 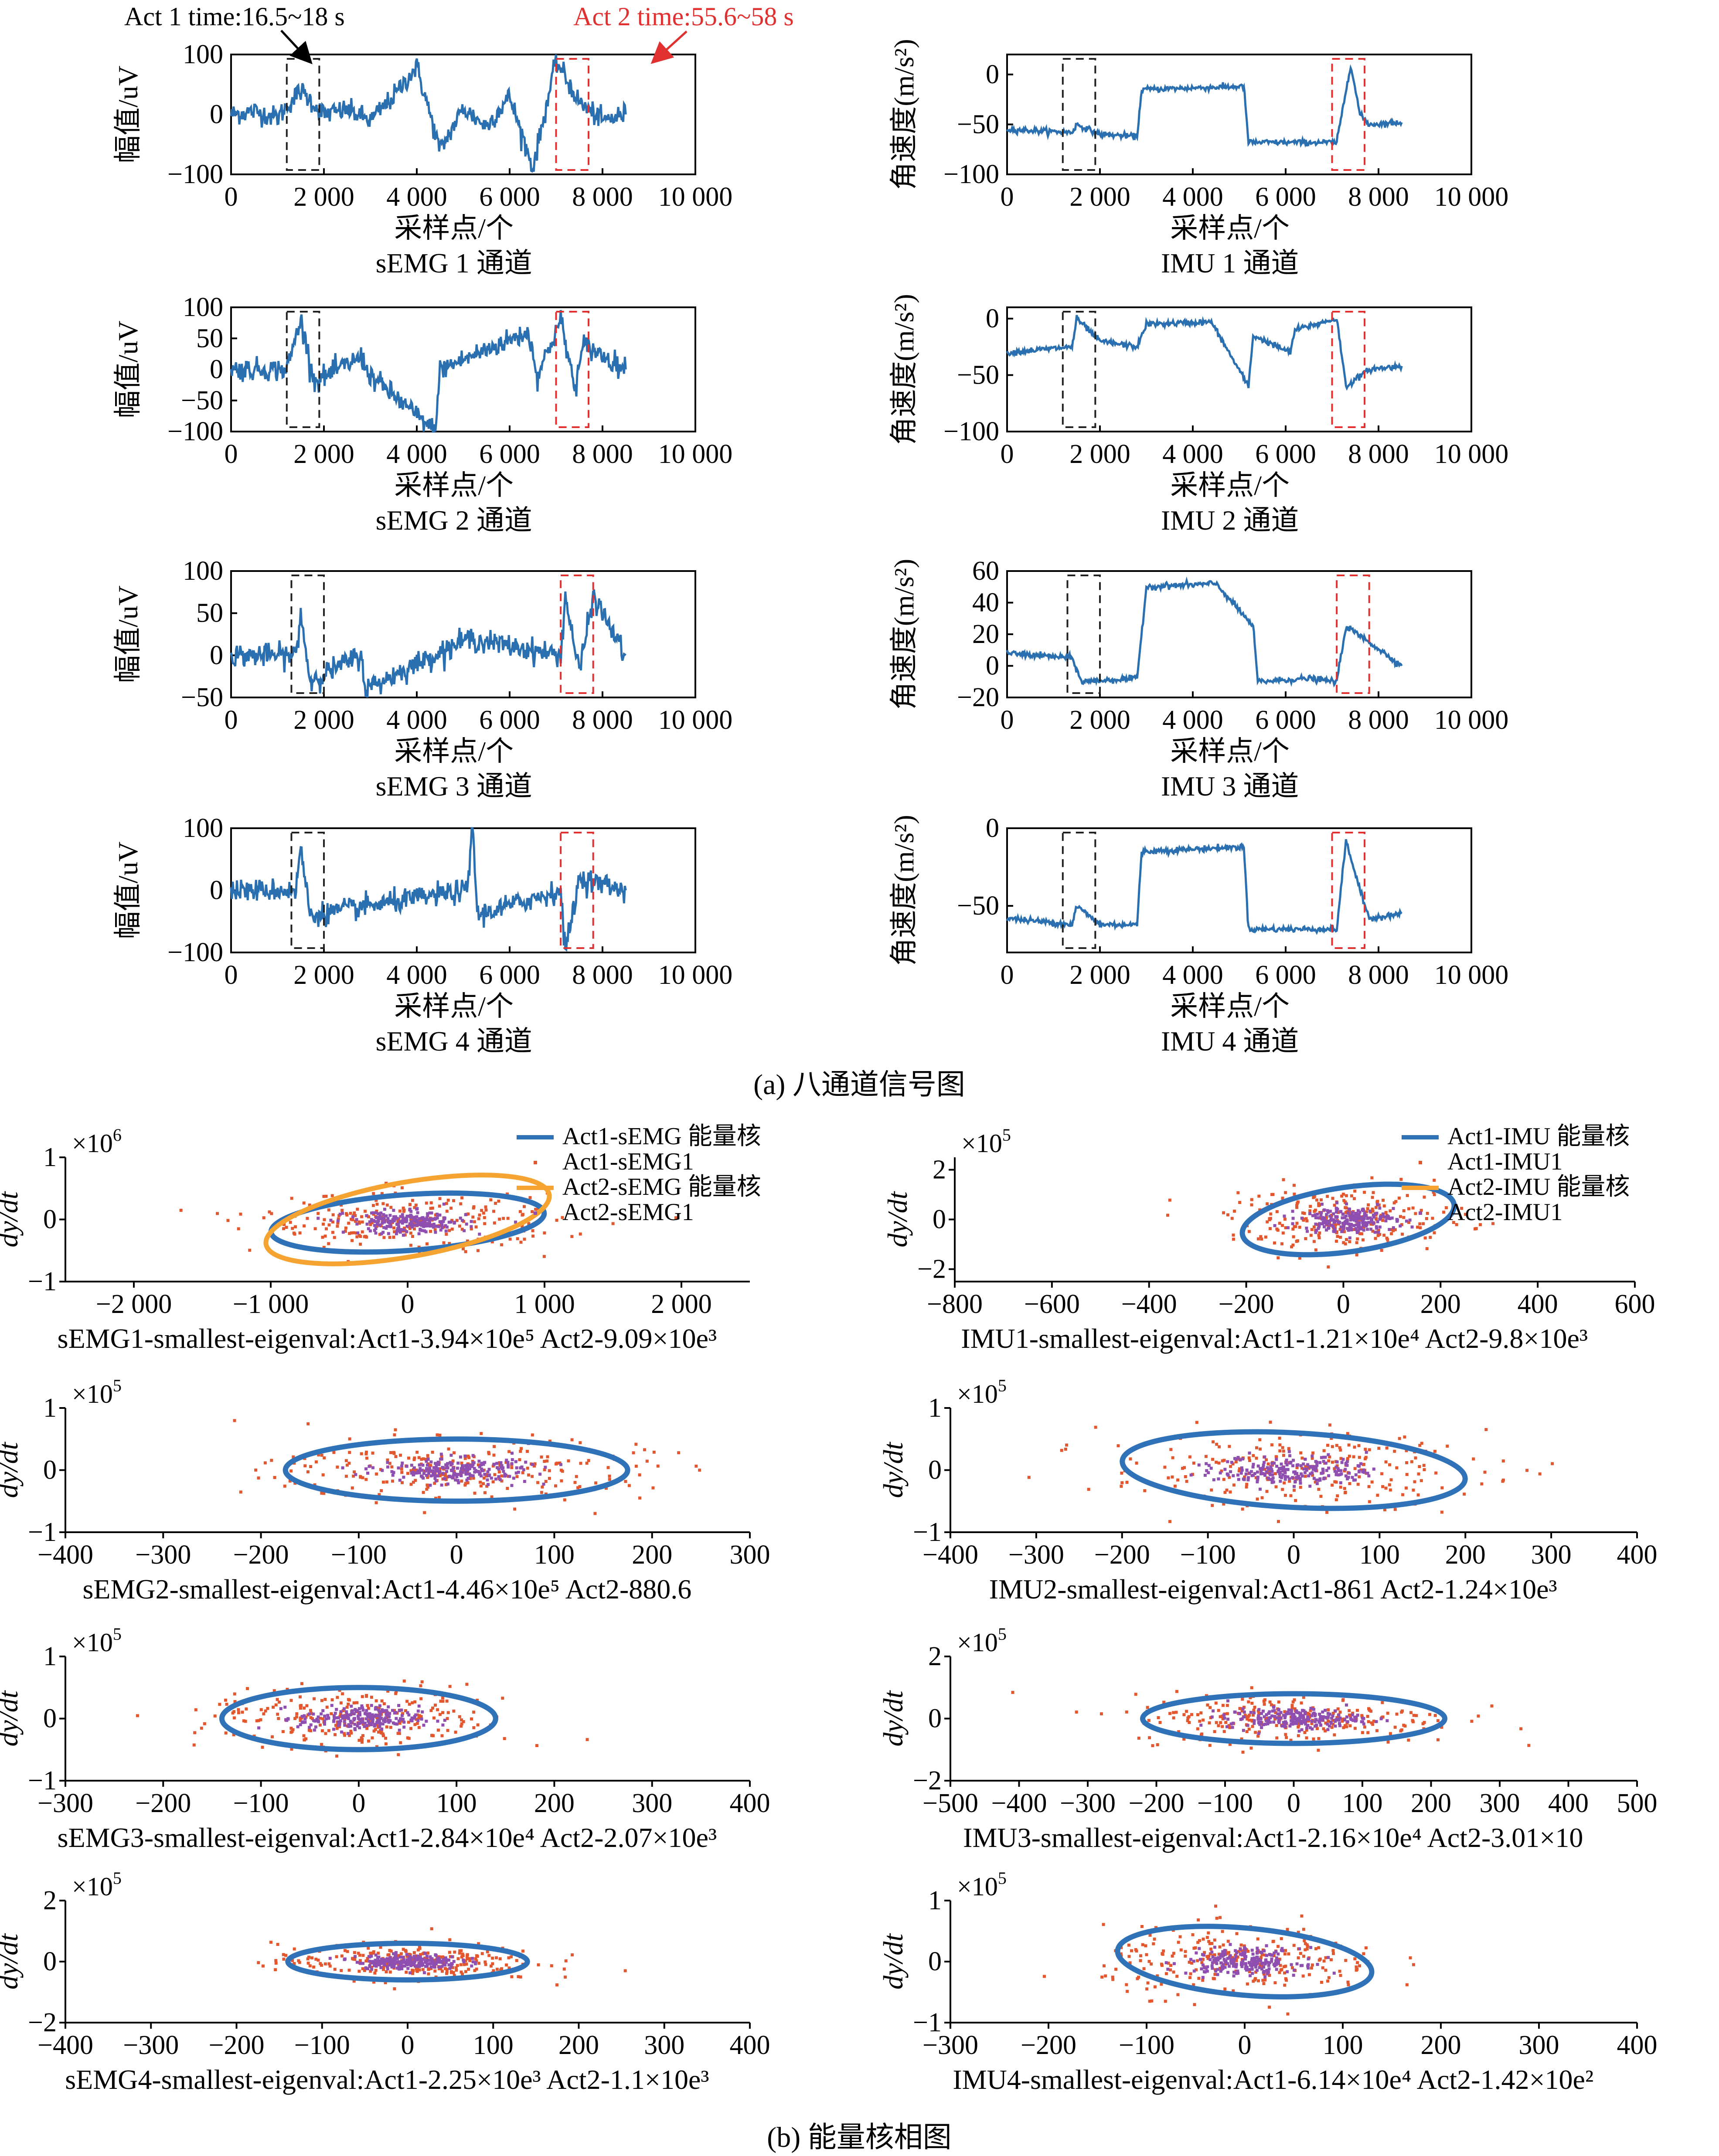 I want to click on x-tick-label: −400, so click(x=65, y=2045).